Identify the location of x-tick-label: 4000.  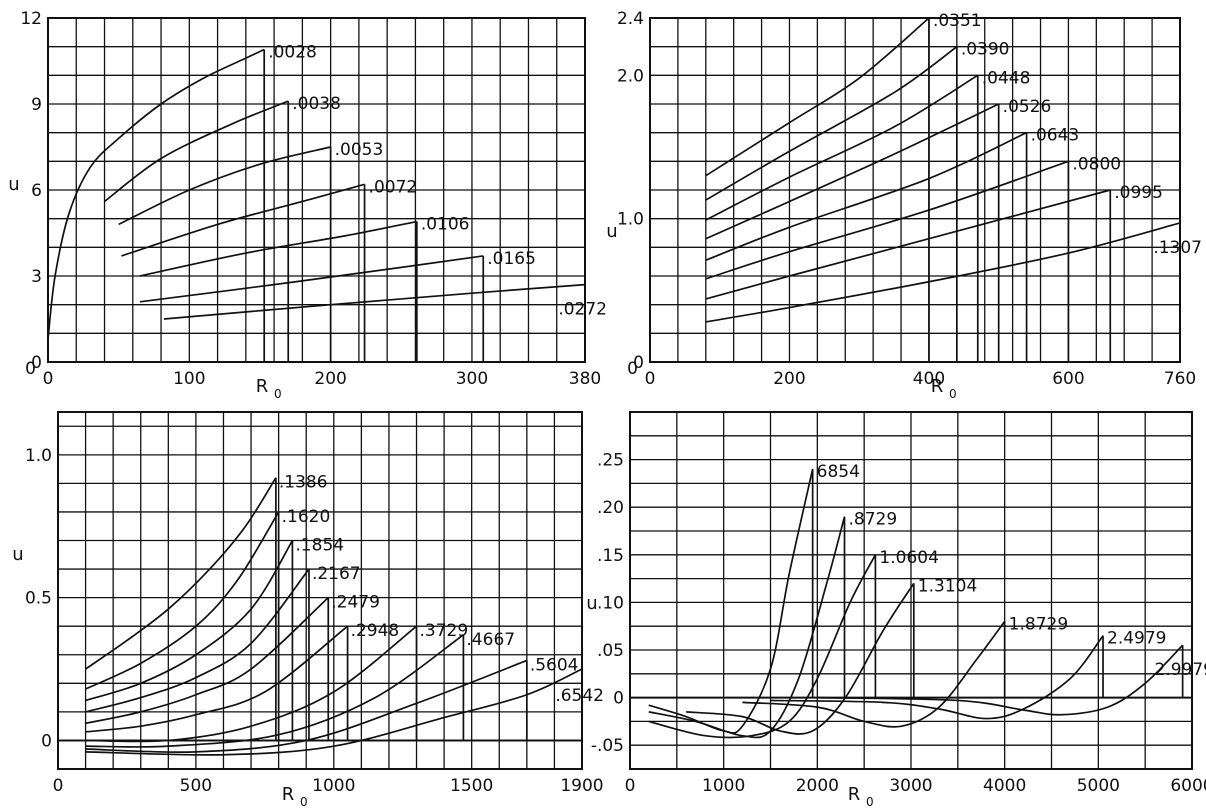
(1004, 786).